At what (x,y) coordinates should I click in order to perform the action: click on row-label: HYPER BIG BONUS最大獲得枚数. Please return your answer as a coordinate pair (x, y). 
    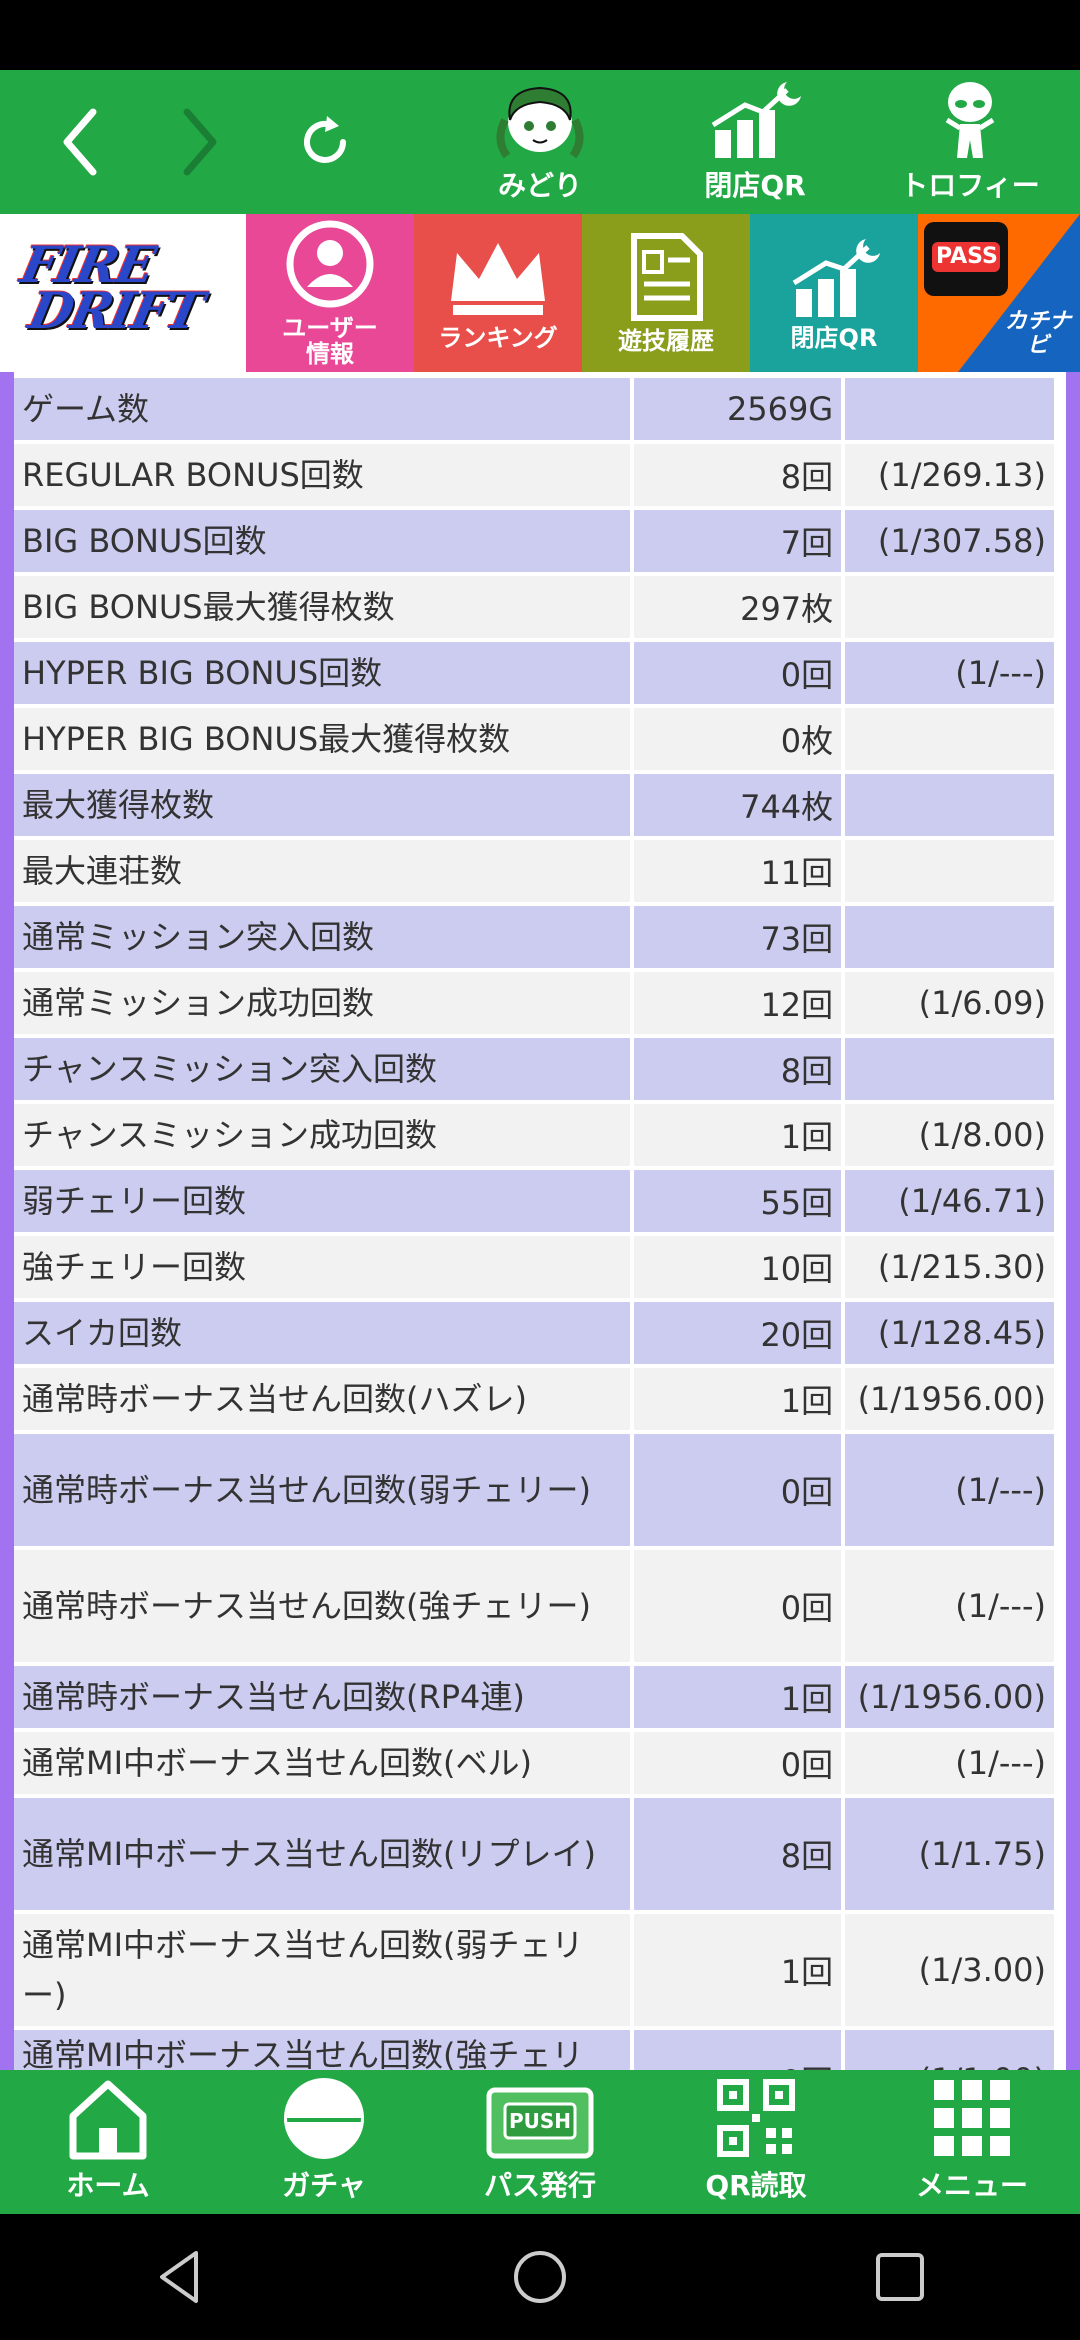
    Looking at the image, I should click on (324, 741).